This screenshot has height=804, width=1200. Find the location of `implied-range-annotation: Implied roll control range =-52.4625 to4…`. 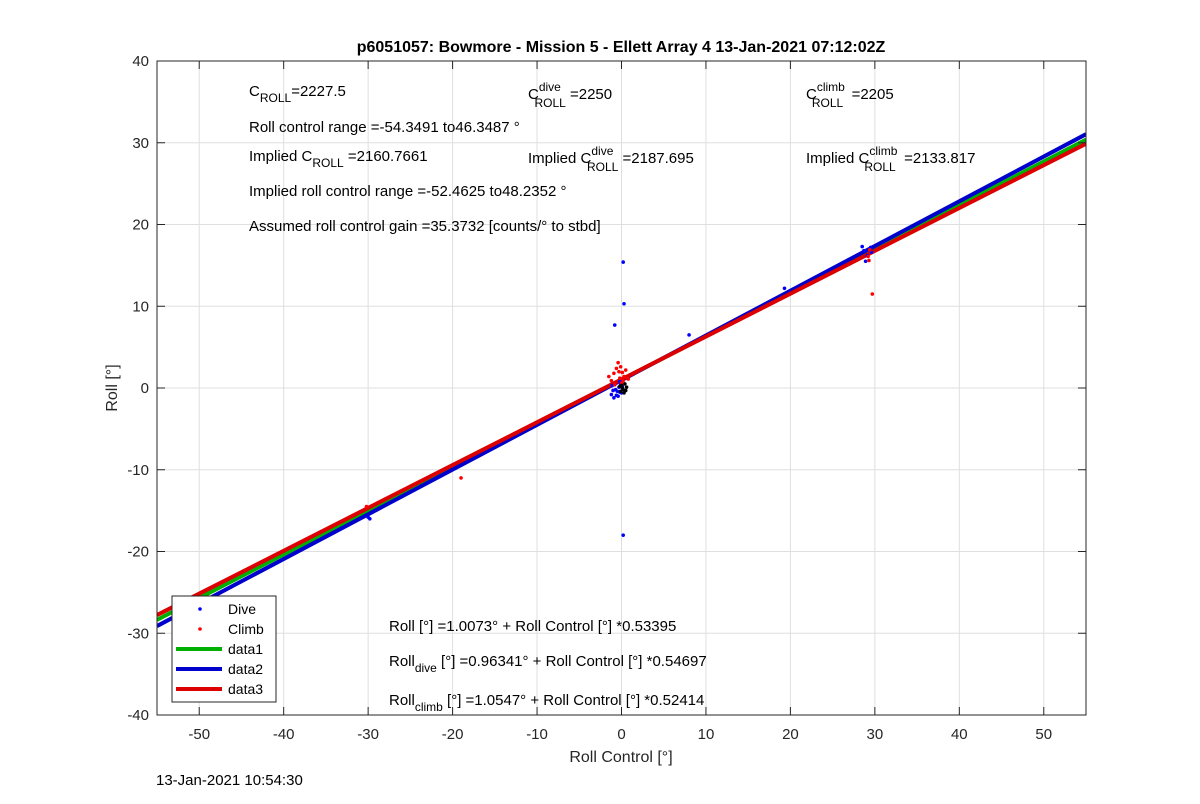

implied-range-annotation: Implied roll control range =-52.4625 to4… is located at coordinates (407, 191).